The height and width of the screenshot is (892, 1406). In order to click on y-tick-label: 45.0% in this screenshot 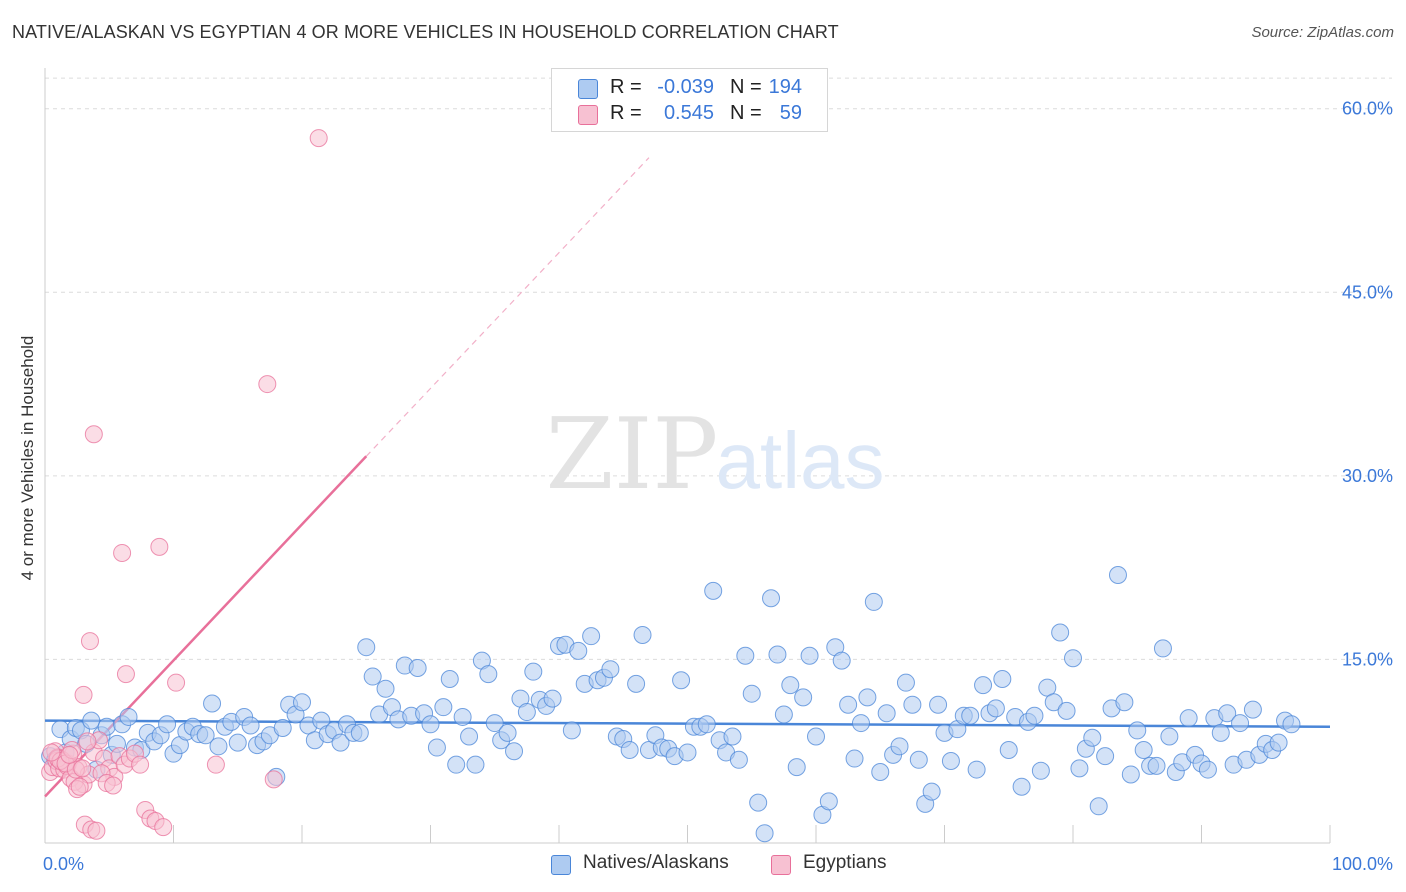, I will do `click(1367, 292)`.